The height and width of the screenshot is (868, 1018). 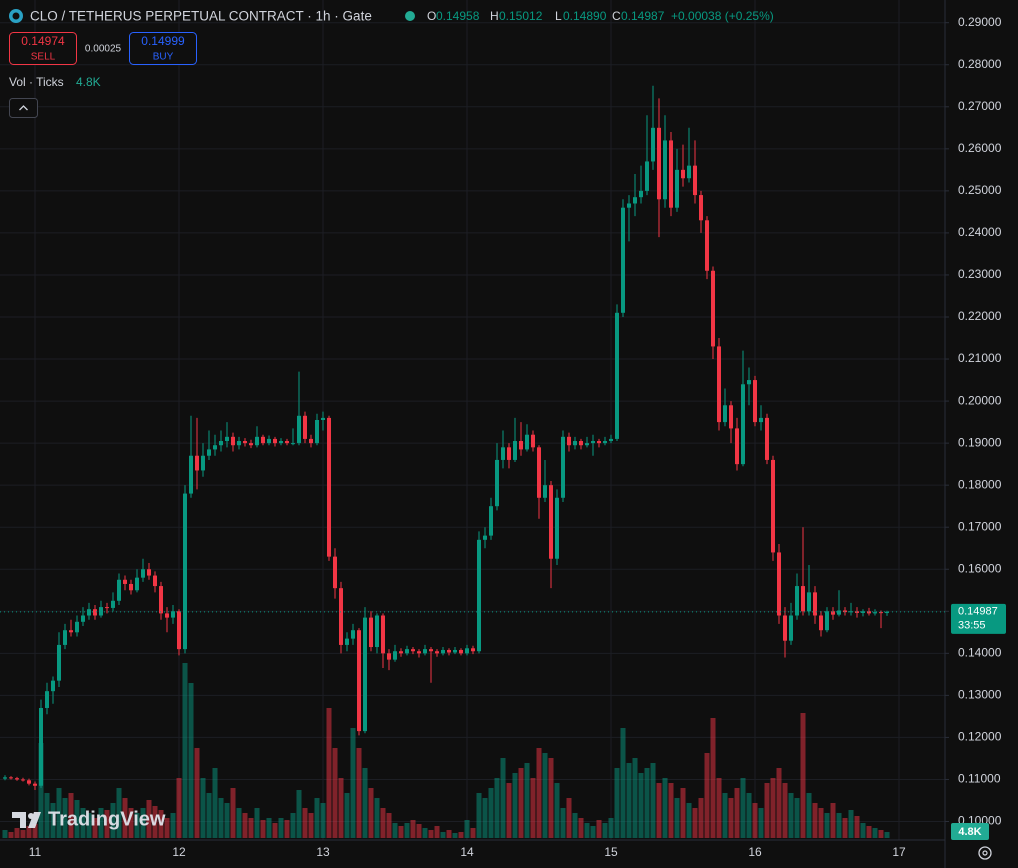 I want to click on last-price-badge, so click(x=978, y=618).